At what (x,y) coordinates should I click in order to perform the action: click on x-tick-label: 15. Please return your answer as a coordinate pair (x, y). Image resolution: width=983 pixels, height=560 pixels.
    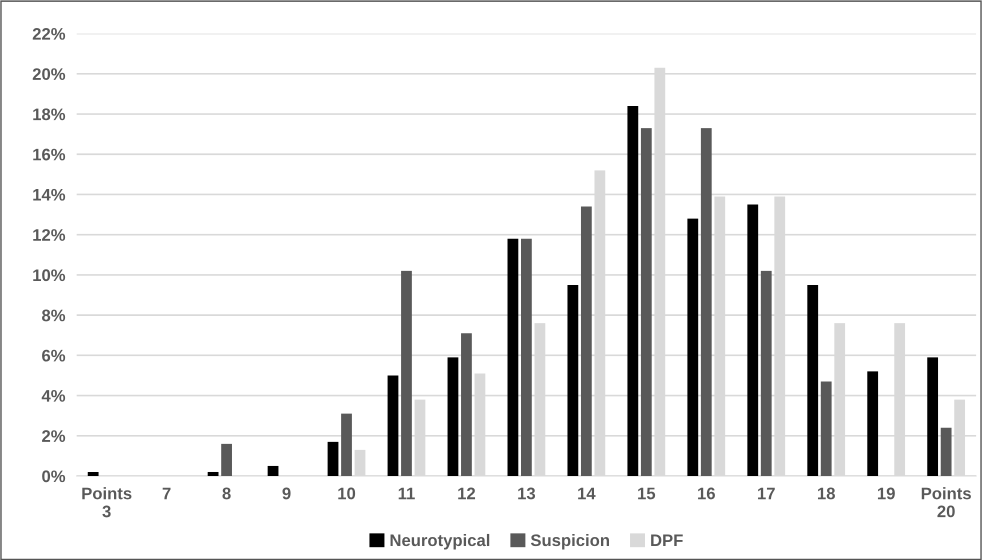
    Looking at the image, I should click on (647, 494).